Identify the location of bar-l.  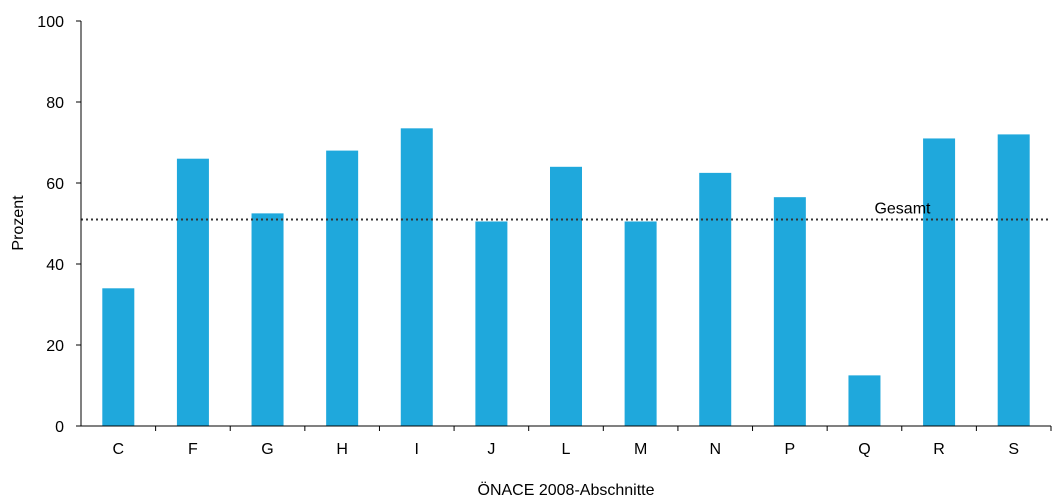
(566, 296).